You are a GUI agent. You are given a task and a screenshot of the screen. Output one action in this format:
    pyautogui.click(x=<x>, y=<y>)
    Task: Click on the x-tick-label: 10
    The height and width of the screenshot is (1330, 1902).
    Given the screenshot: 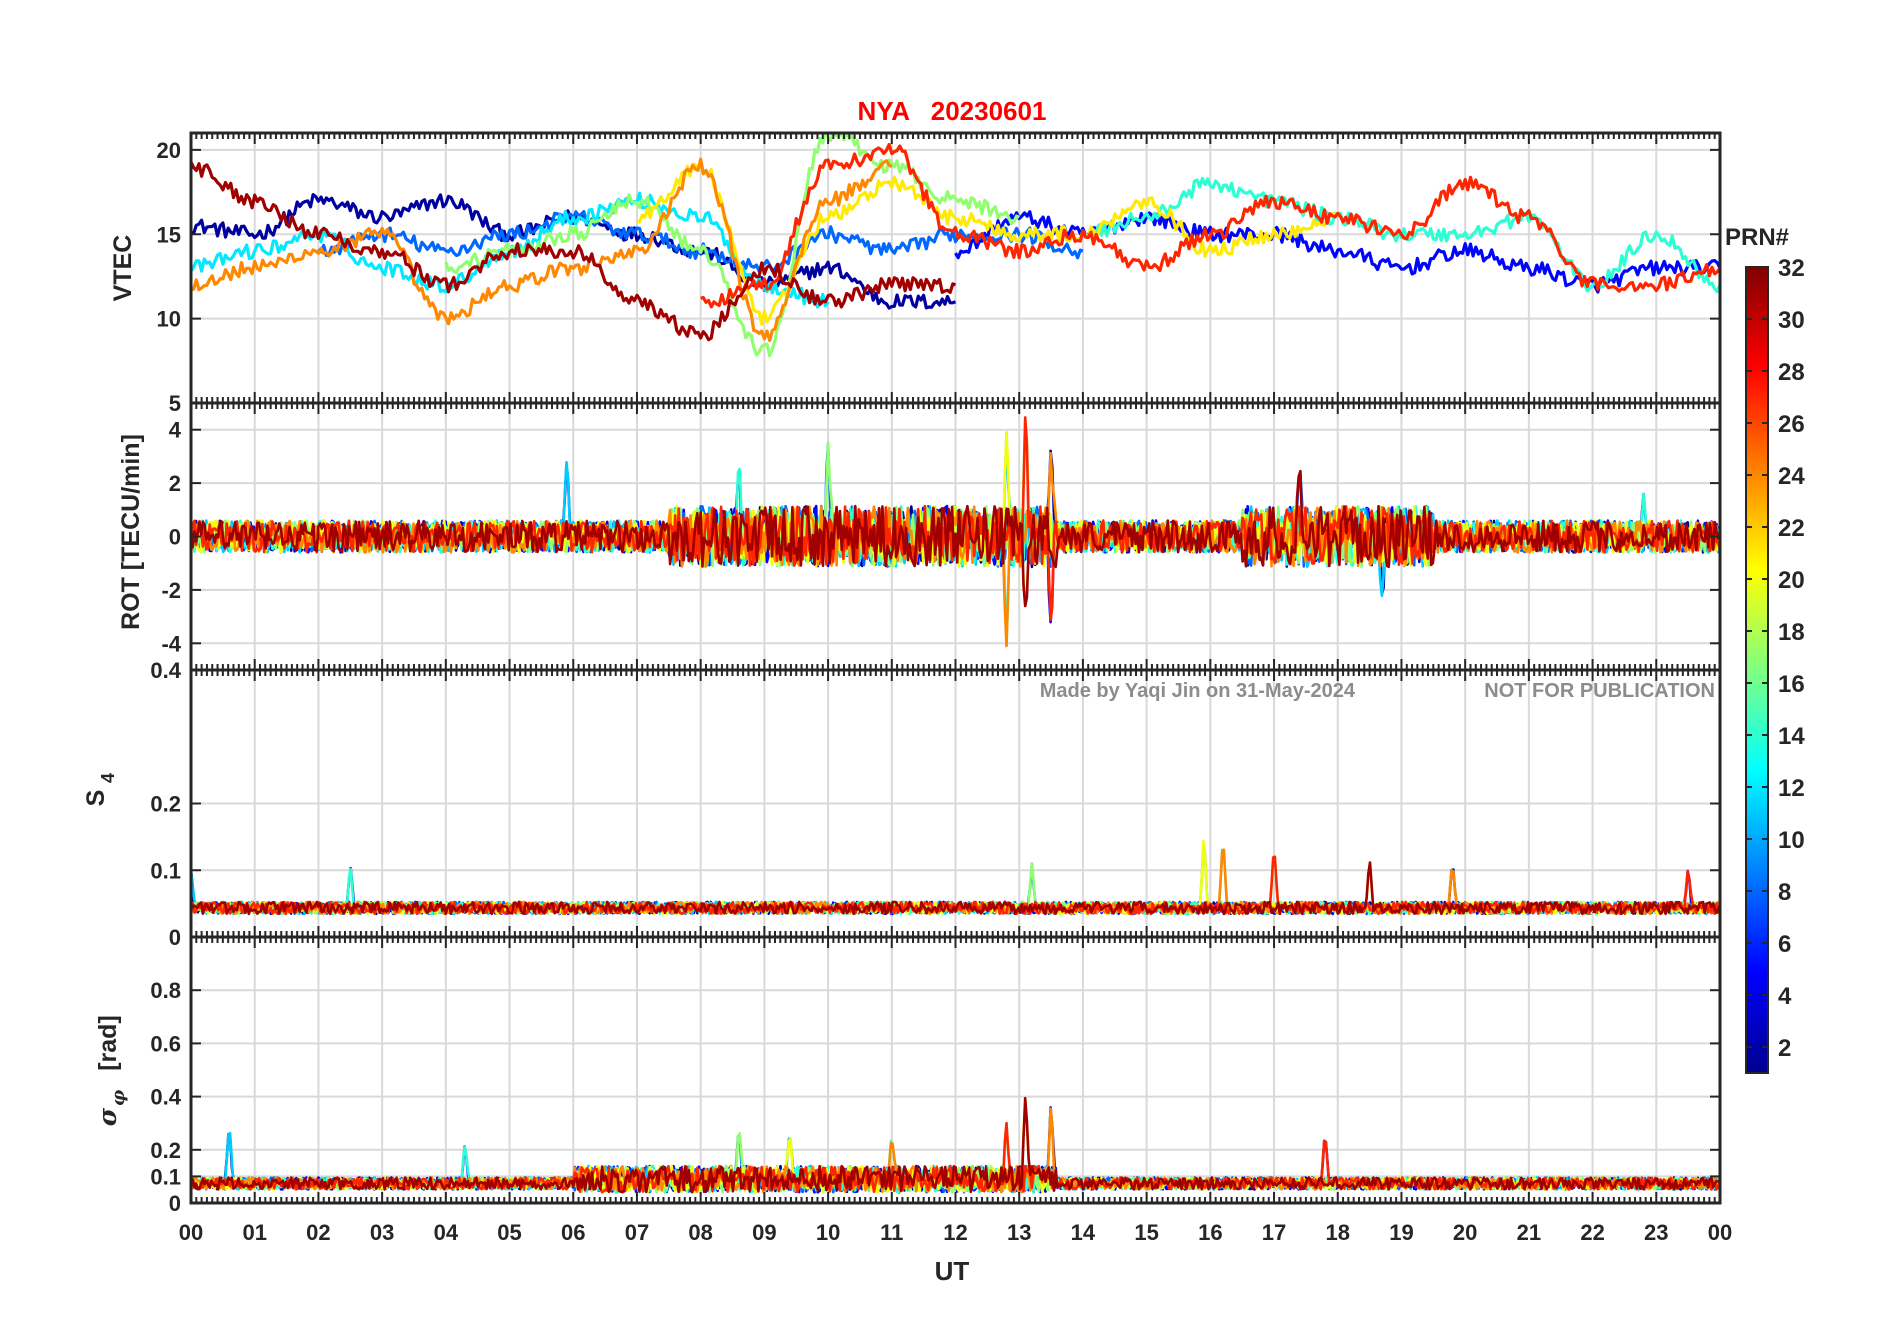 What is the action you would take?
    pyautogui.click(x=828, y=1232)
    